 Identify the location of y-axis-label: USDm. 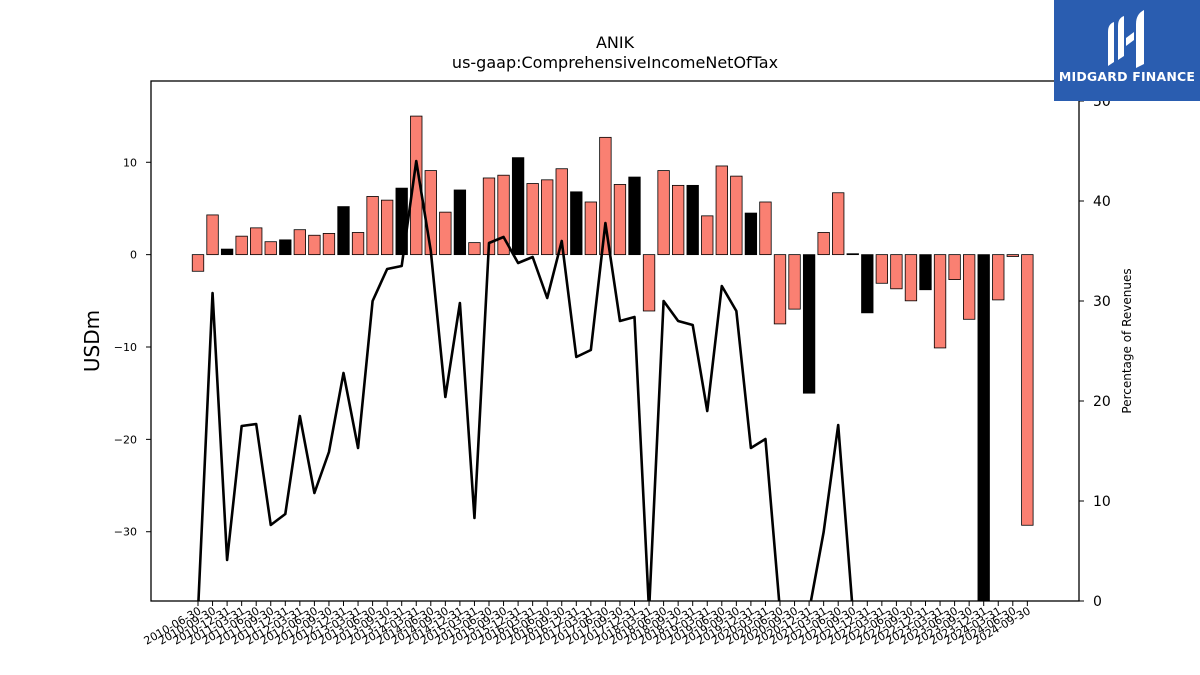
(92, 341).